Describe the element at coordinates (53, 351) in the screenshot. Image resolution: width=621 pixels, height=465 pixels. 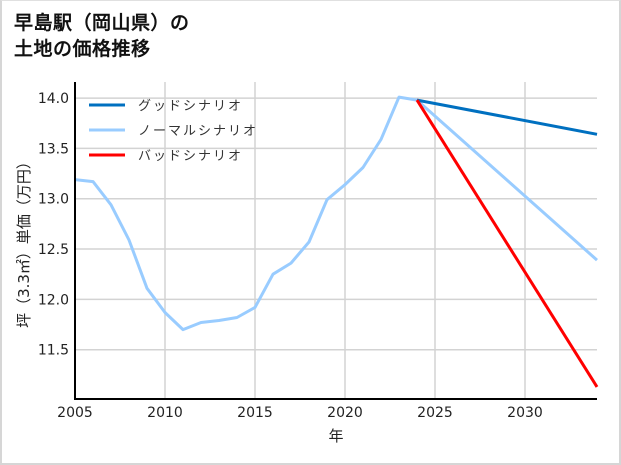
I see `y-tick-label: 11.5` at that location.